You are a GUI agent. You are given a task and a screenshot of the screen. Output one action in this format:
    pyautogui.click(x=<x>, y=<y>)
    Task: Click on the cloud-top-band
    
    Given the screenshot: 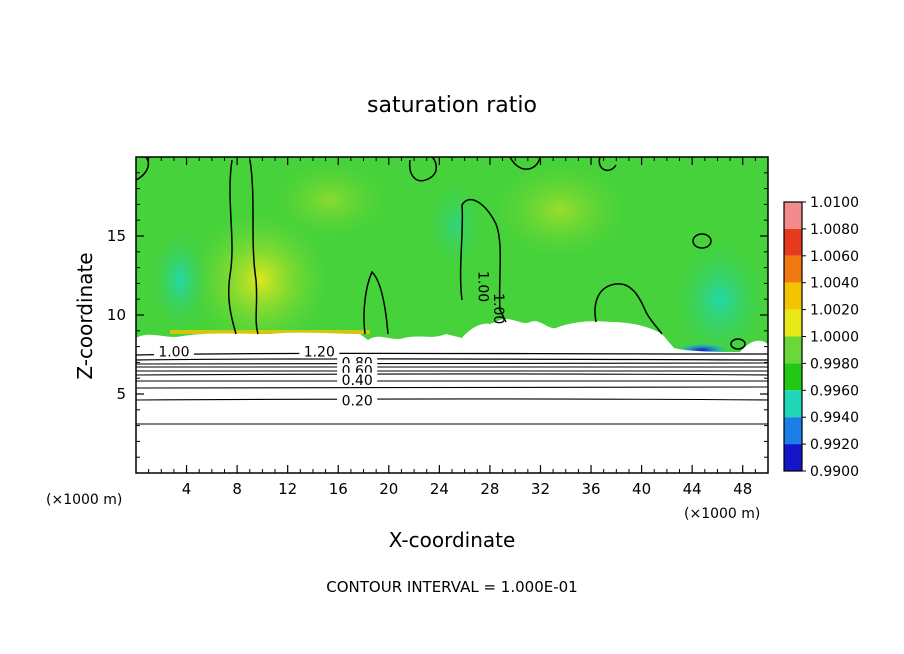 What is the action you would take?
    pyautogui.click(x=270, y=332)
    